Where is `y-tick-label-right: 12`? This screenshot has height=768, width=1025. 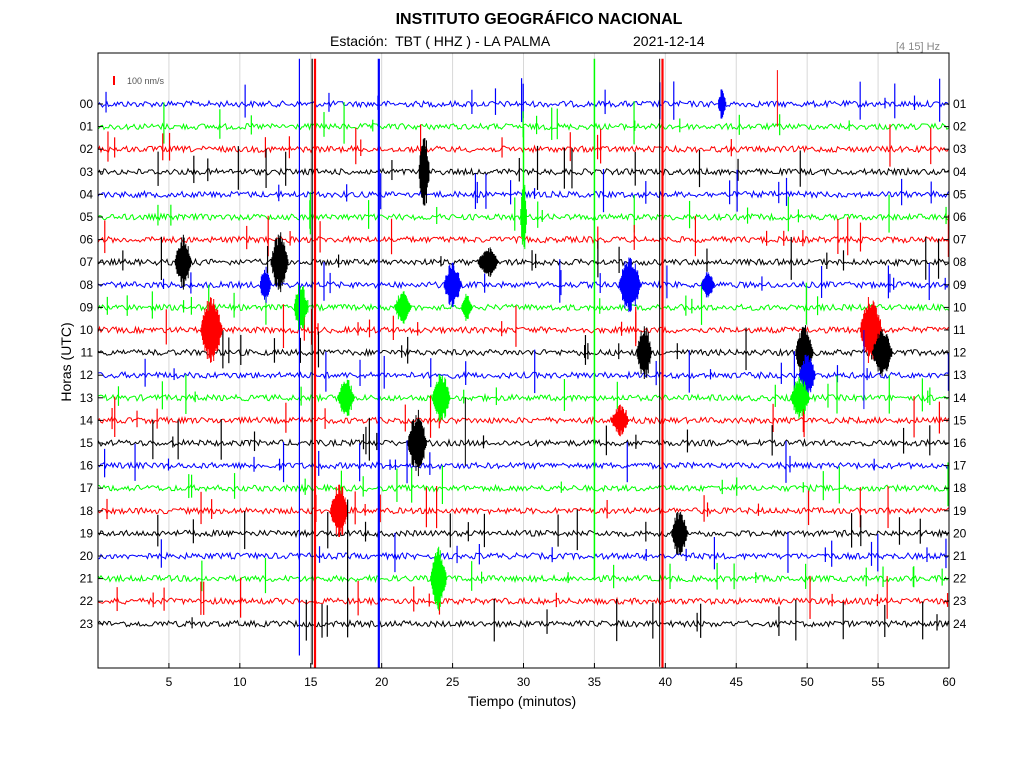
y-tick-label-right: 12 is located at coordinates (960, 353).